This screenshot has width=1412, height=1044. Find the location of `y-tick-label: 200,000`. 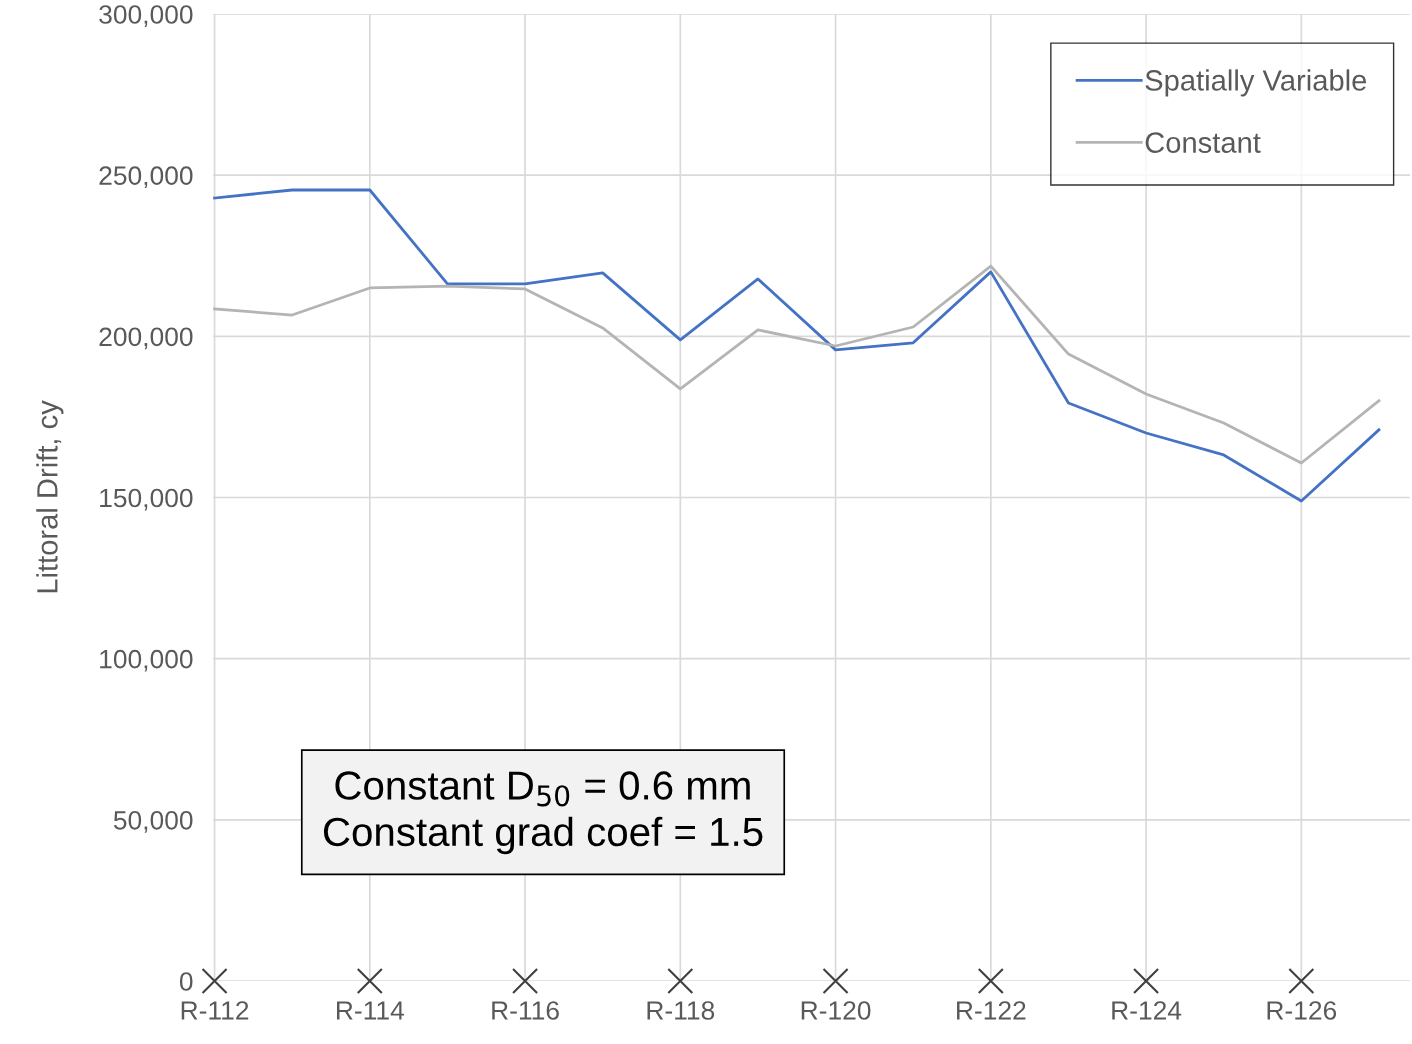

y-tick-label: 200,000 is located at coordinates (146, 338).